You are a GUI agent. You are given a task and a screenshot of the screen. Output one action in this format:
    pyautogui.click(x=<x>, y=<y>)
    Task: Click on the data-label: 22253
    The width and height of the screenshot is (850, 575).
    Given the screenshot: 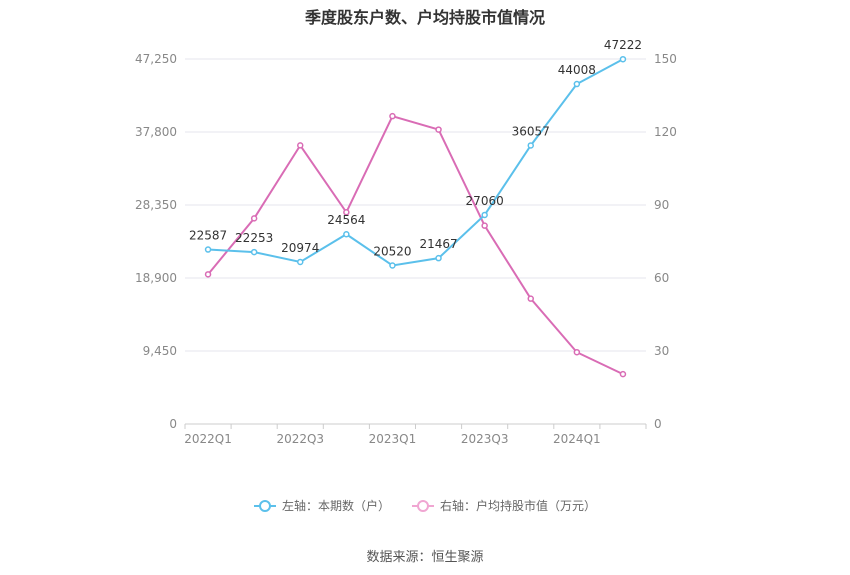 What is the action you would take?
    pyautogui.click(x=254, y=238)
    